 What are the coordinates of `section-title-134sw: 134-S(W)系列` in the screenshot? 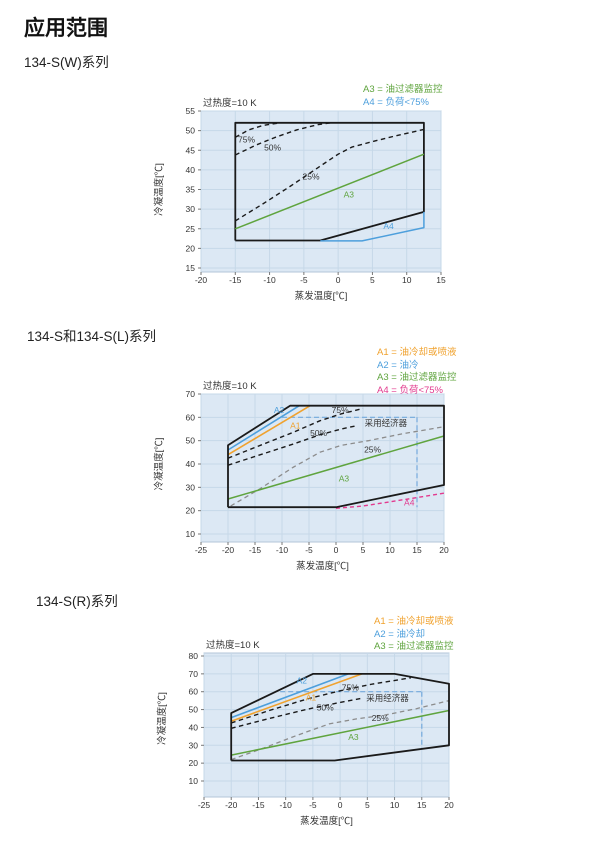 It's located at (66, 62).